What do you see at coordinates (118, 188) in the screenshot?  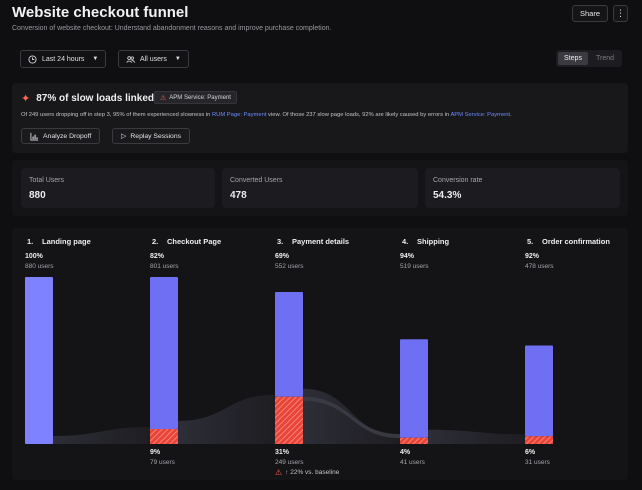 I see `total-users-card: Total Users 880` at bounding box center [118, 188].